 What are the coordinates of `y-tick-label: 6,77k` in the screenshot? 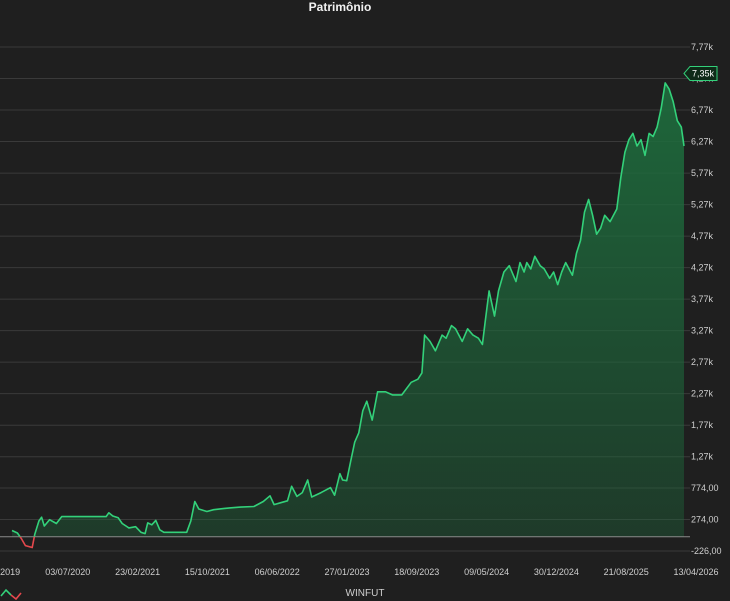 It's located at (702, 110).